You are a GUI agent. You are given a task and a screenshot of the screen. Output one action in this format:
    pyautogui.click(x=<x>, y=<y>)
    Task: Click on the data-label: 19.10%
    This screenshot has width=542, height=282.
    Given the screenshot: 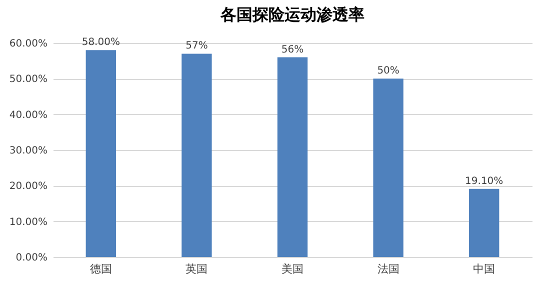 What is the action you would take?
    pyautogui.click(x=484, y=181)
    